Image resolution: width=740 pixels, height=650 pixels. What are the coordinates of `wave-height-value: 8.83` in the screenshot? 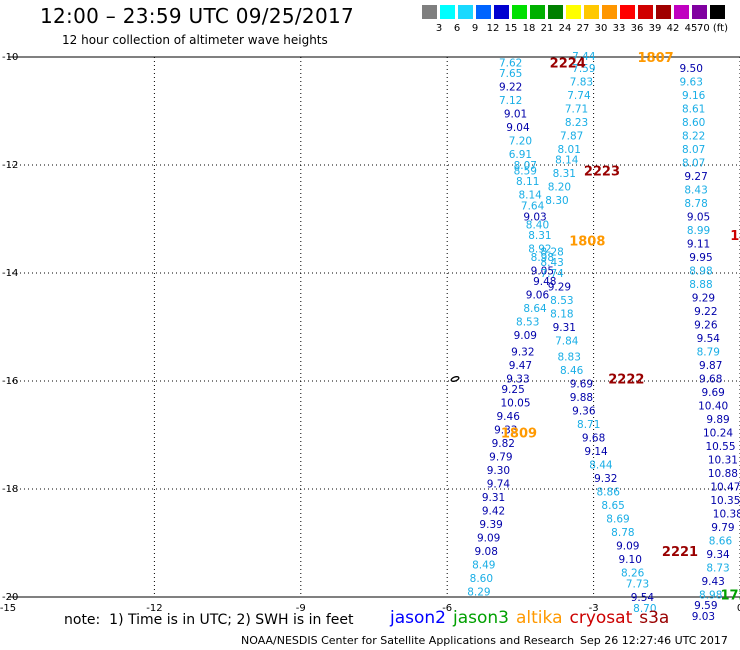 It's located at (569, 358).